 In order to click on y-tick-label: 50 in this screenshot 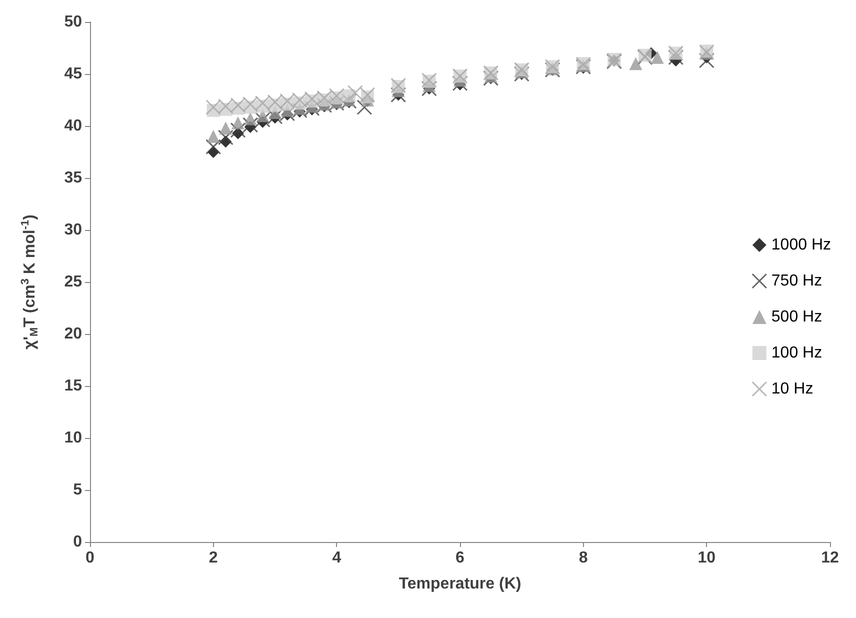, I will do `click(73, 22)`.